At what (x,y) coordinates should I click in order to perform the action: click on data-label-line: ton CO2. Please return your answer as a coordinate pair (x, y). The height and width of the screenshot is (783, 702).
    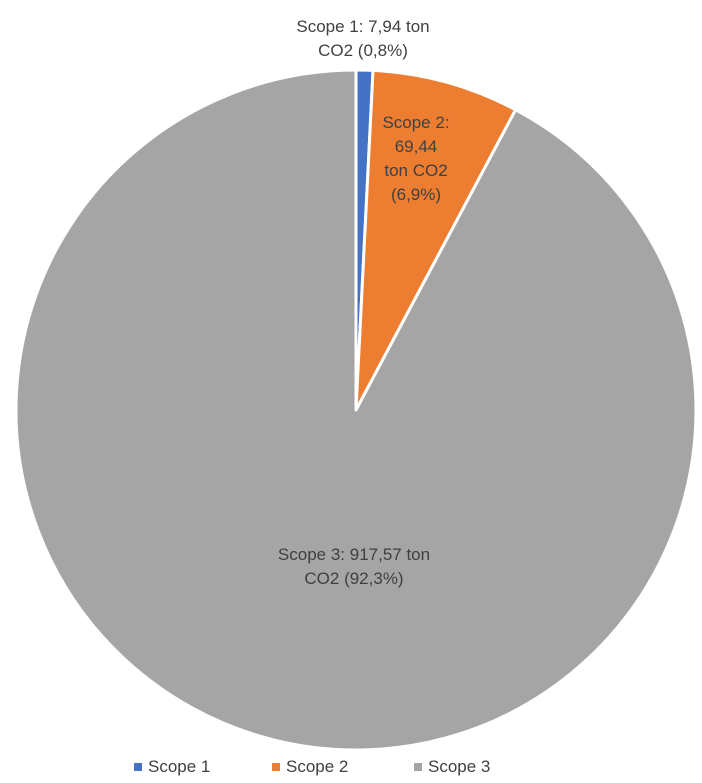
    Looking at the image, I should click on (415, 170).